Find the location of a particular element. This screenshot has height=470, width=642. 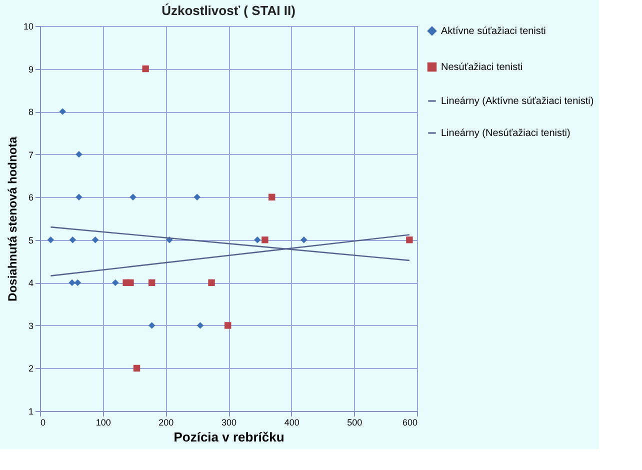

legend-label: Lineárny (Aktívne súťažiaci tenisti) is located at coordinates (517, 101).